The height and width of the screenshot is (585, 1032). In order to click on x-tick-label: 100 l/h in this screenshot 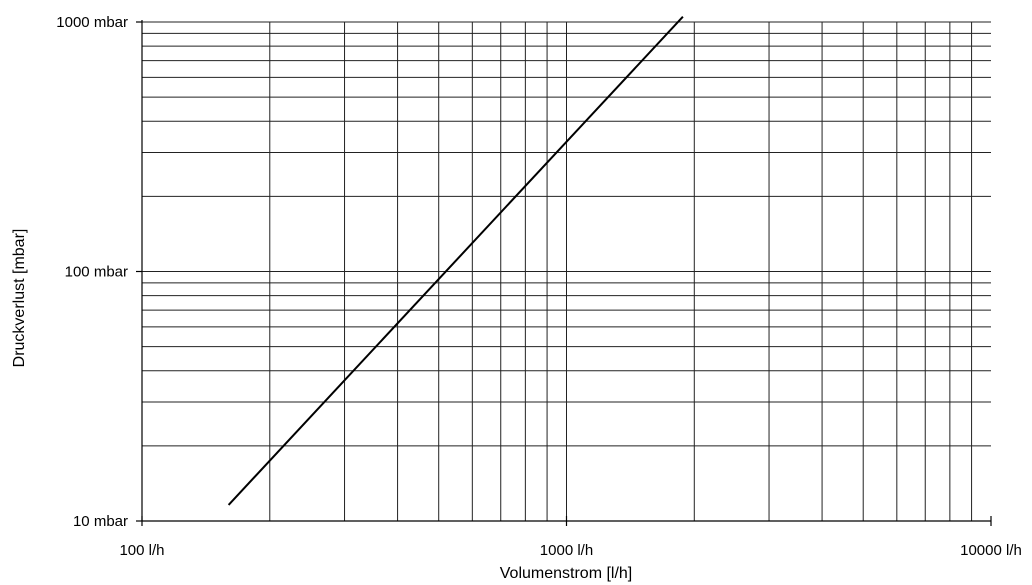, I will do `click(141, 550)`.